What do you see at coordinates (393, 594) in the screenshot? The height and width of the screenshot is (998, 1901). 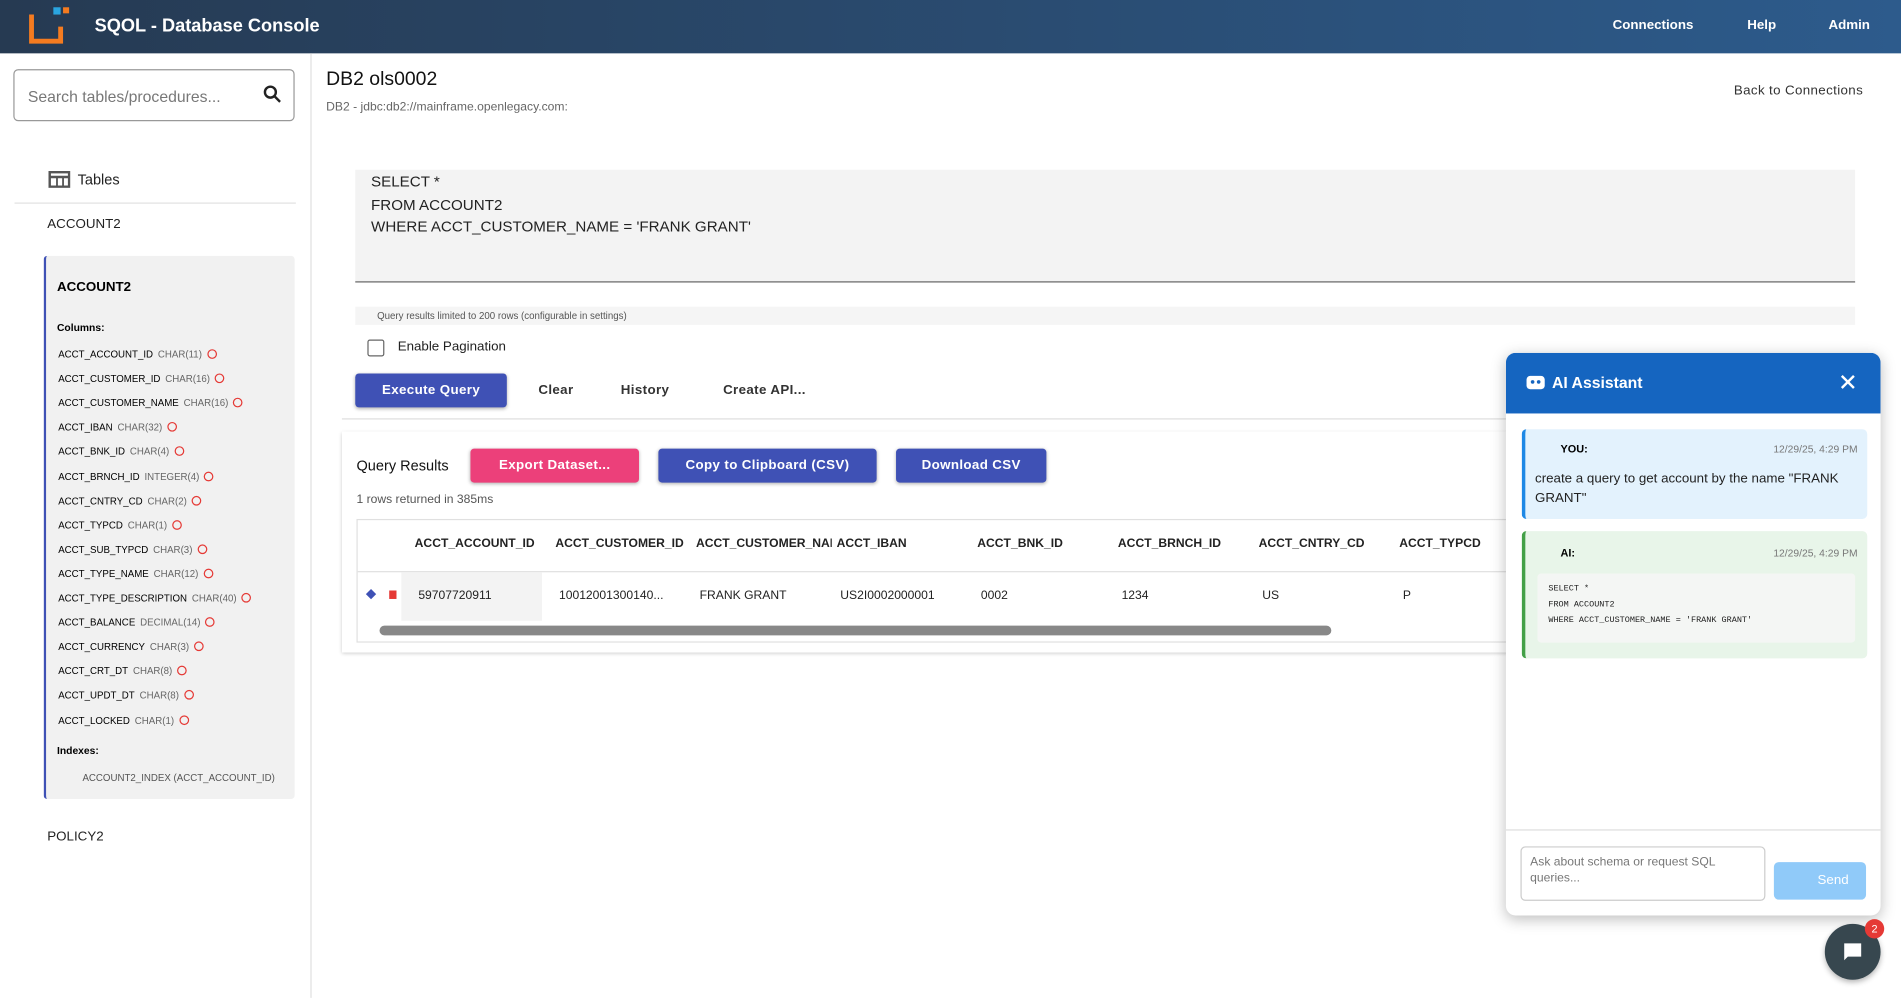 I see `delete-icon` at bounding box center [393, 594].